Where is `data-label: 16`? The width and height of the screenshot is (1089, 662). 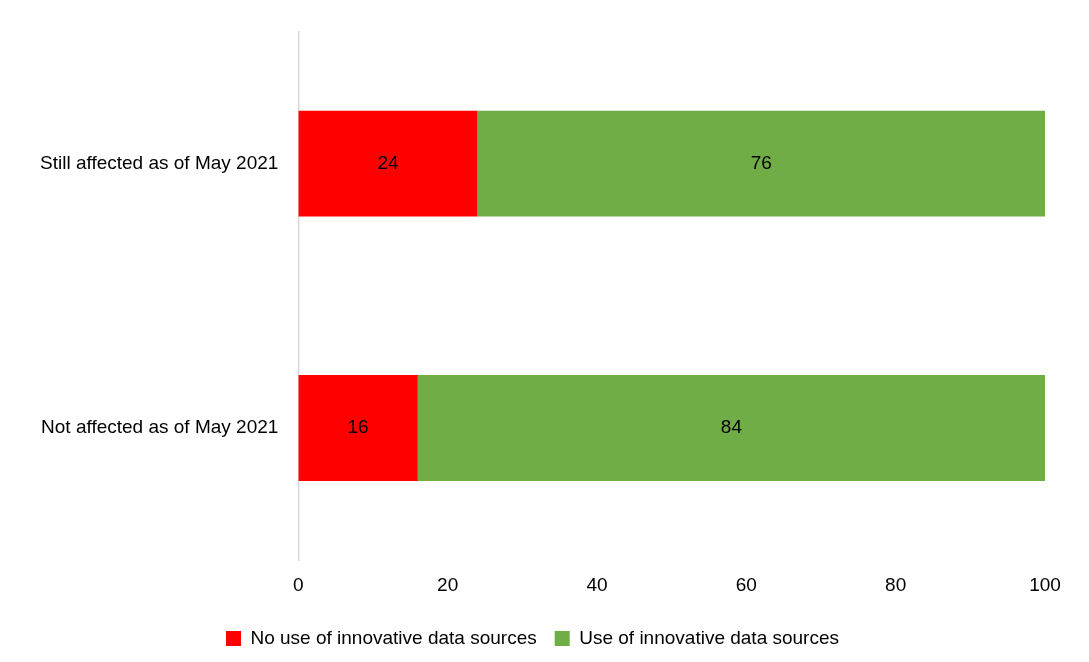 data-label: 16 is located at coordinates (358, 427).